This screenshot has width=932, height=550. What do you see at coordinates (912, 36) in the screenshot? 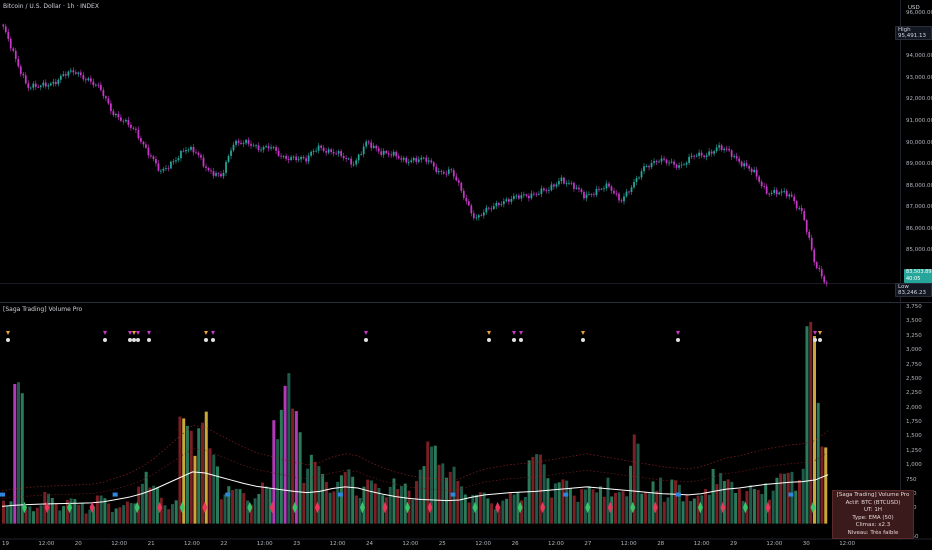
I see `high-value: 95,491.13` at bounding box center [912, 36].